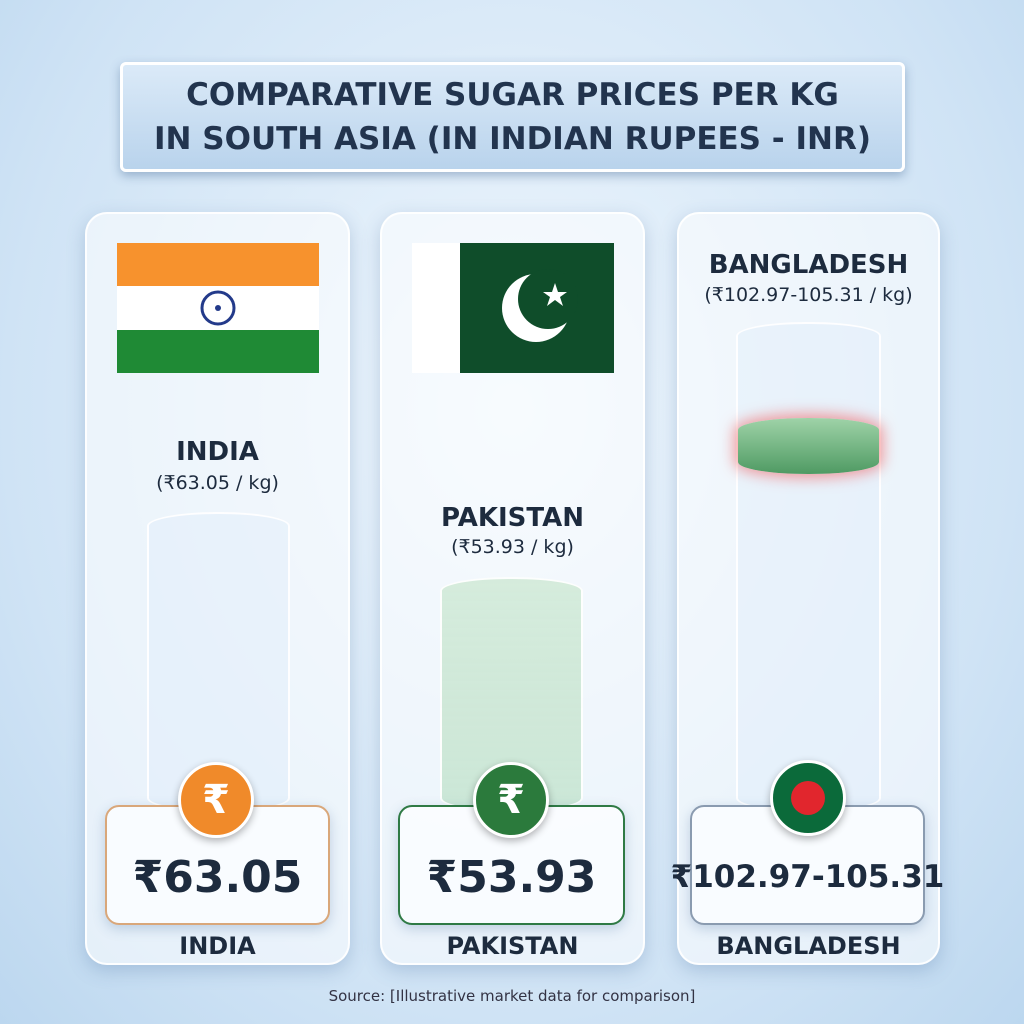 The height and width of the screenshot is (1024, 1024). I want to click on footer-name: PAKISTAN, so click(512, 946).